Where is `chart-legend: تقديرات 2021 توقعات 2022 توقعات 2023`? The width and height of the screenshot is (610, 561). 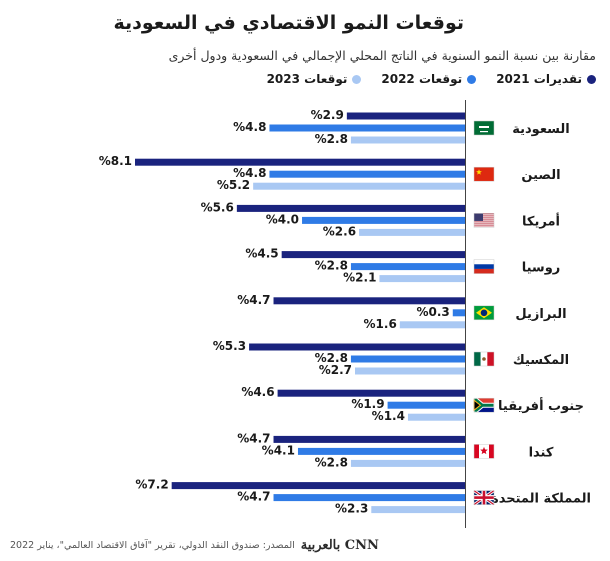
chart-legend: تقديرات 2021 توقعات 2022 توقعات 2023 is located at coordinates (431, 79).